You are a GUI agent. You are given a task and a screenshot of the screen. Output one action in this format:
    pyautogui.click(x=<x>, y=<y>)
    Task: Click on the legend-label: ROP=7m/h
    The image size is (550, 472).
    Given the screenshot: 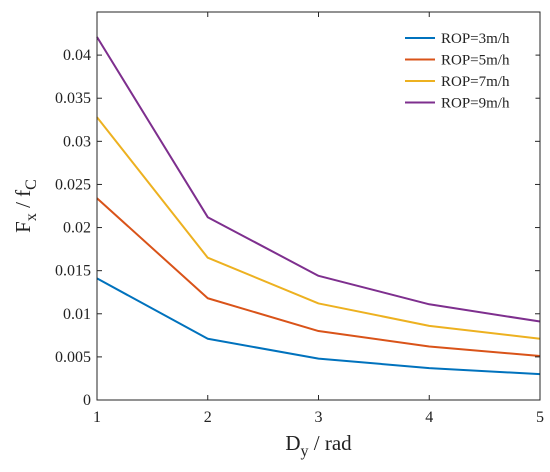 What is the action you would take?
    pyautogui.click(x=475, y=82)
    